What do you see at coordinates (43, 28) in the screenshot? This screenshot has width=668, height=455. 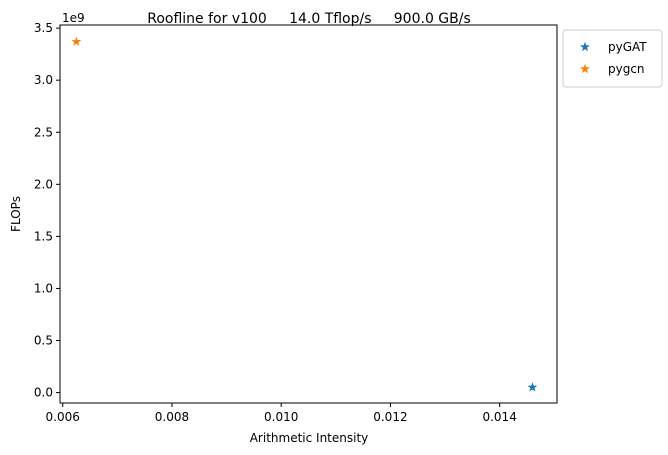 I see `y-tick-label: 3.5` at bounding box center [43, 28].